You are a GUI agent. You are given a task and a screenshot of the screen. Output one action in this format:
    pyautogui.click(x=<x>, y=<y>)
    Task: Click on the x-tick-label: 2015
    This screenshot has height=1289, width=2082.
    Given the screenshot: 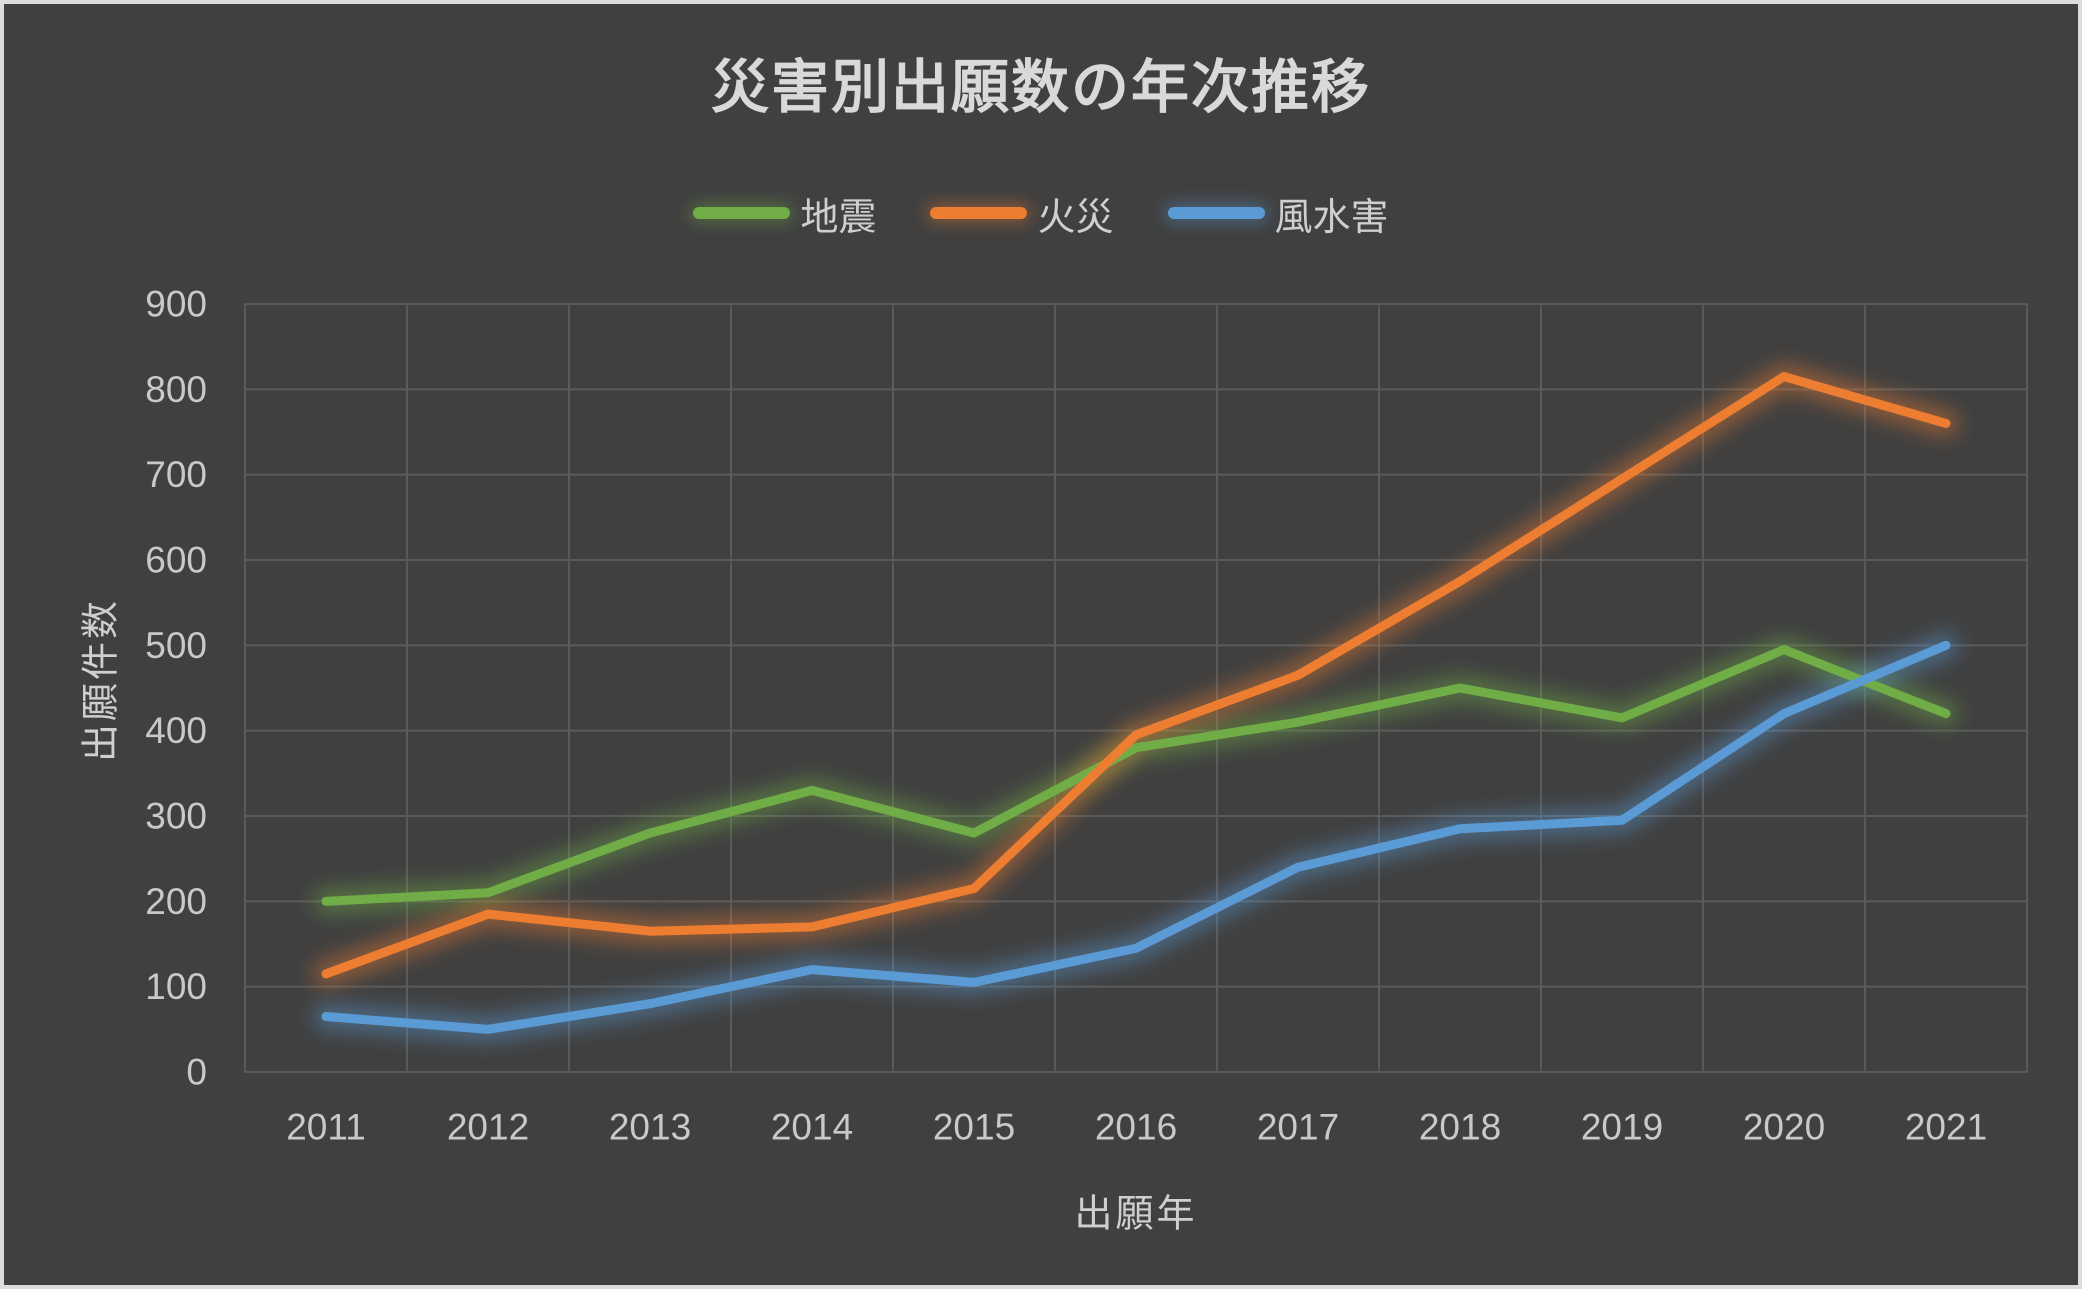 What is the action you would take?
    pyautogui.click(x=974, y=1127)
    